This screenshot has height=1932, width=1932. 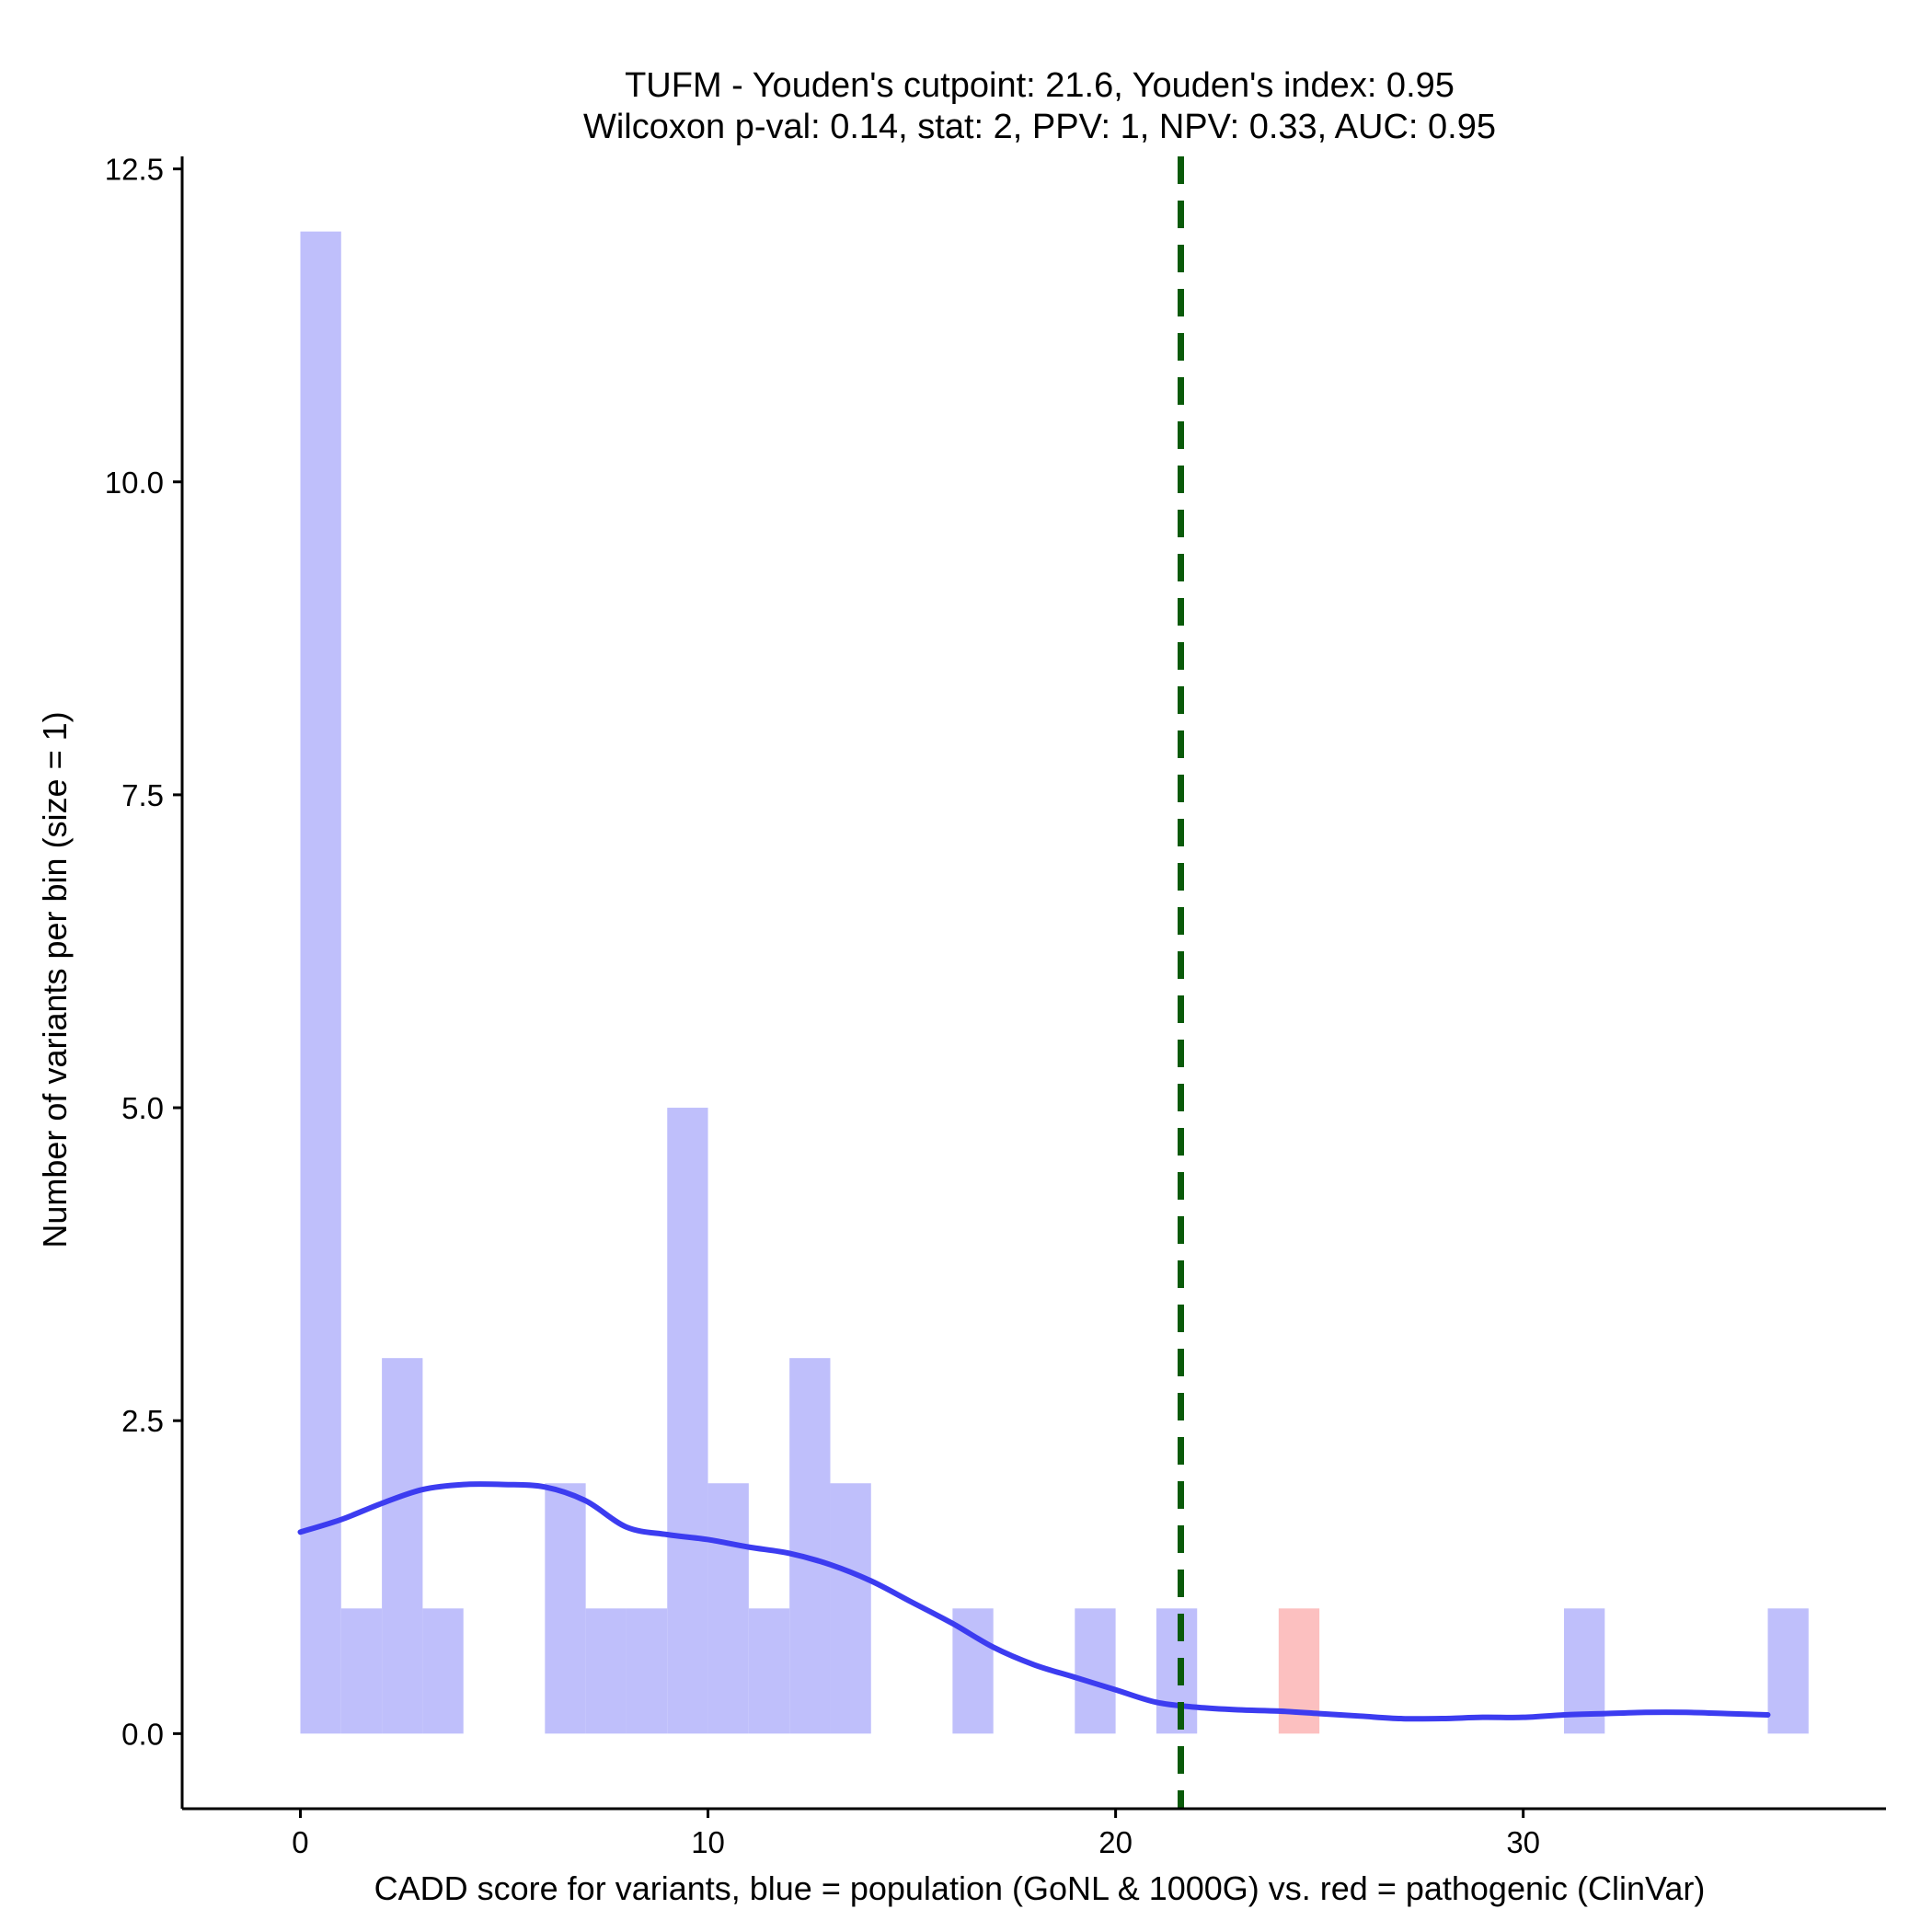 I want to click on x-axis-ticks: 0 10 20 30, so click(x=916, y=1834).